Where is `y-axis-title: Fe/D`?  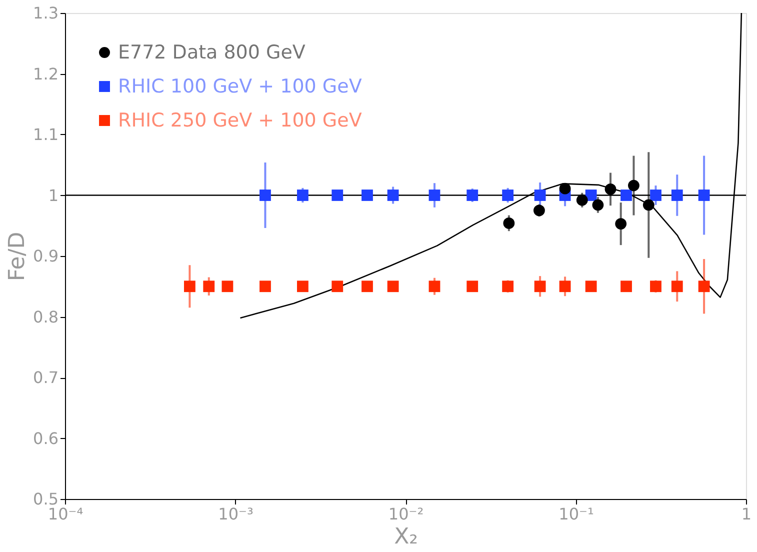
y-axis-title: Fe/D is located at coordinates (17, 257).